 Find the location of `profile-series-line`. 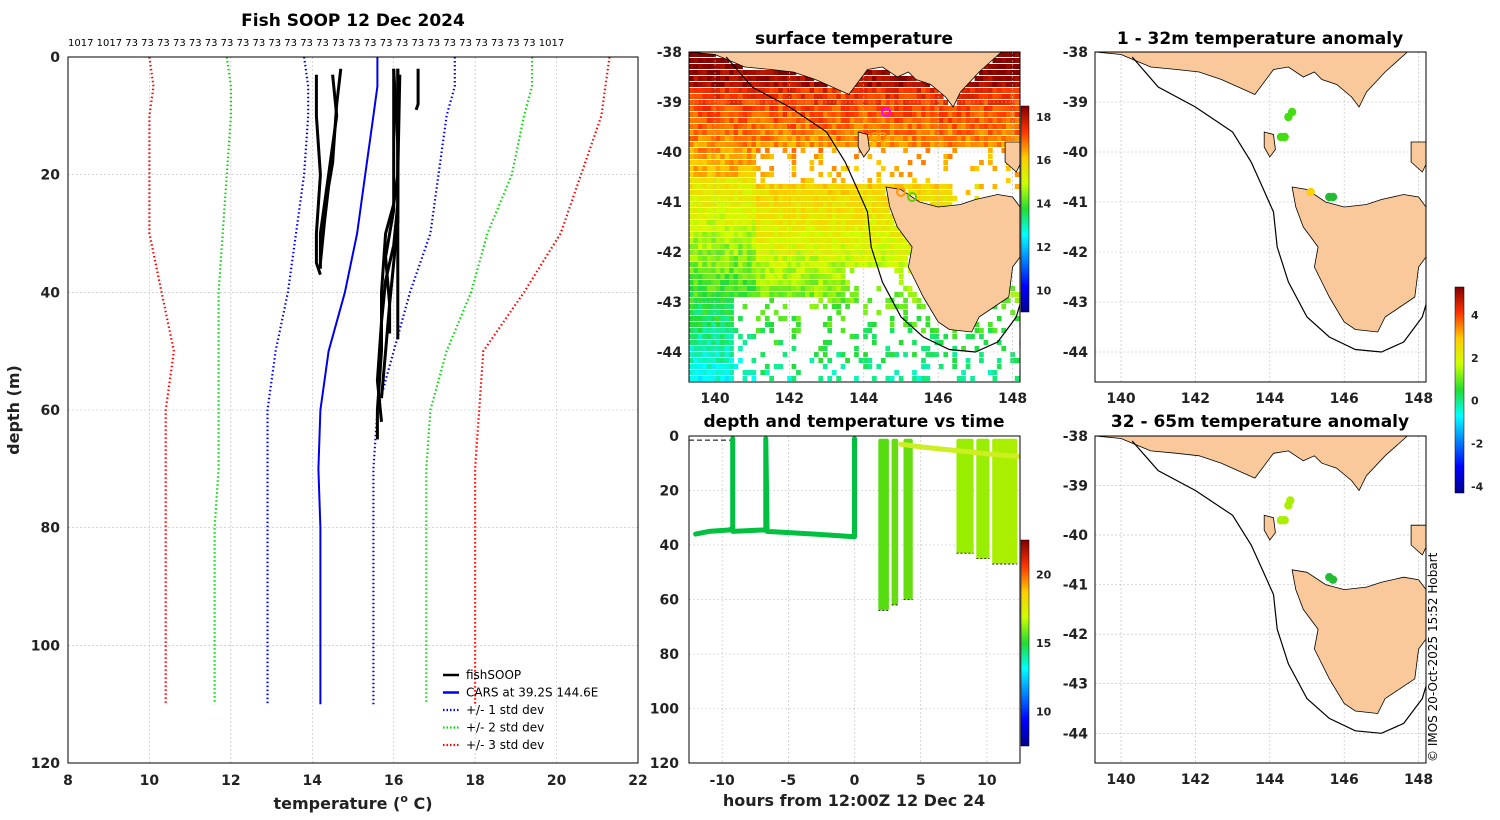

profile-series-line is located at coordinates (414, 381).